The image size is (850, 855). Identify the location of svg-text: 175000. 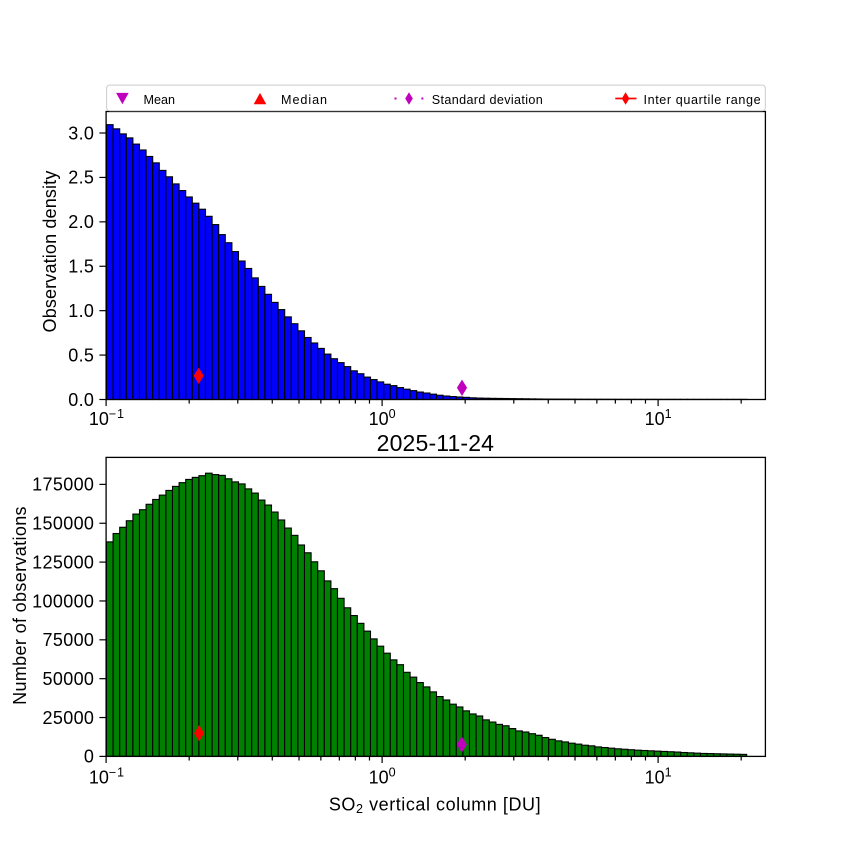
(63, 485).